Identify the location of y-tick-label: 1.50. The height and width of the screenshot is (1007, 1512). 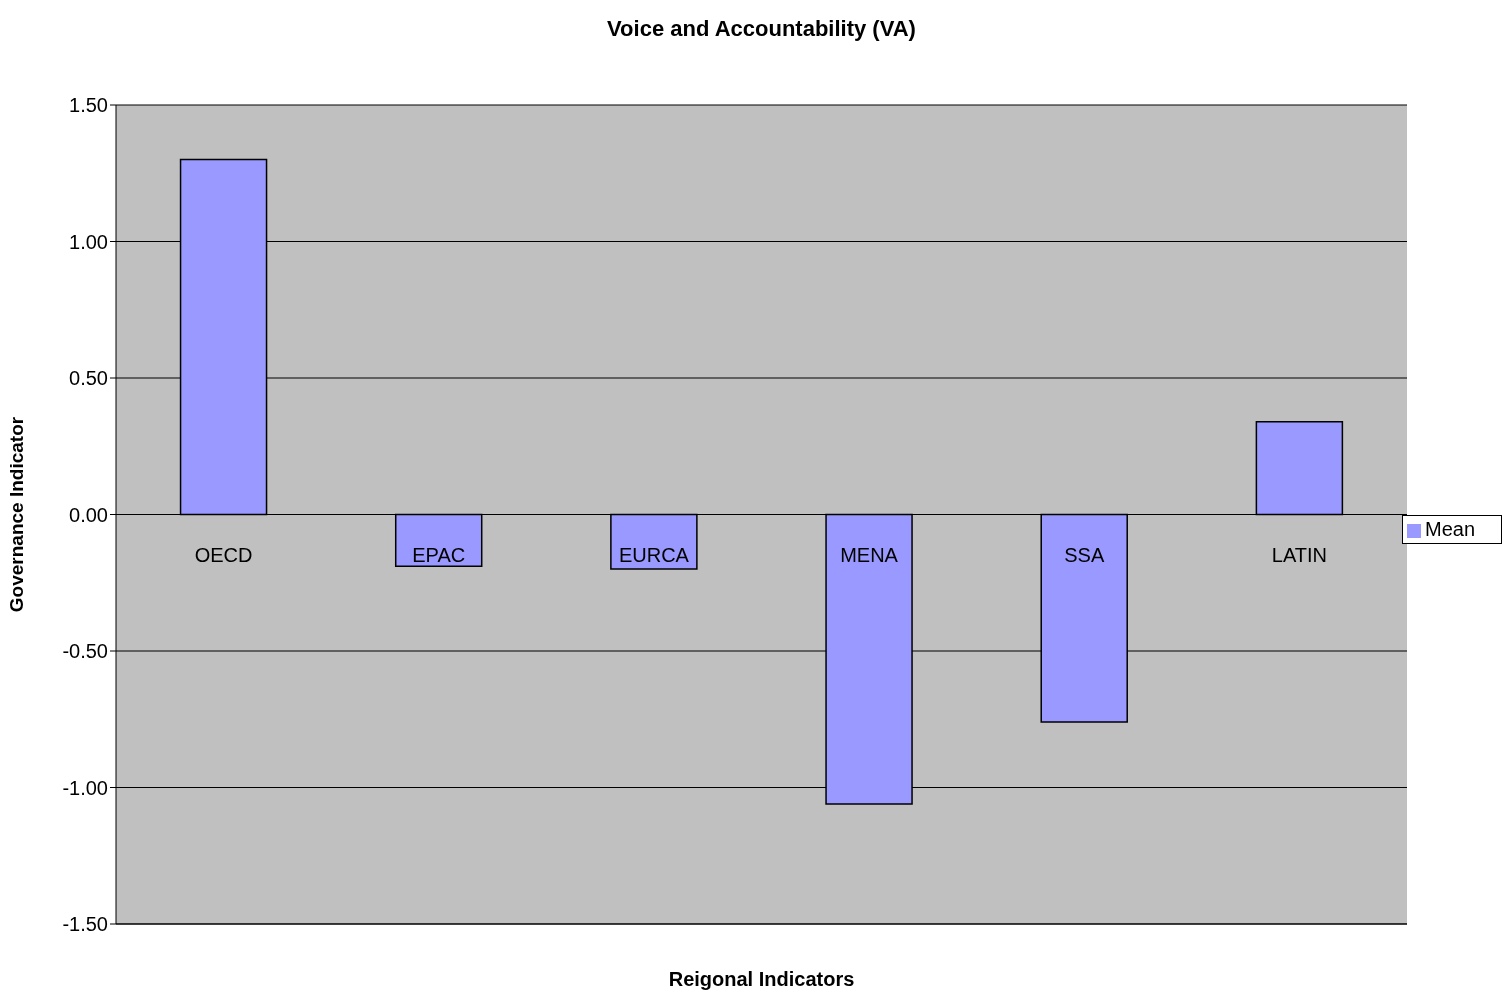
(88, 105).